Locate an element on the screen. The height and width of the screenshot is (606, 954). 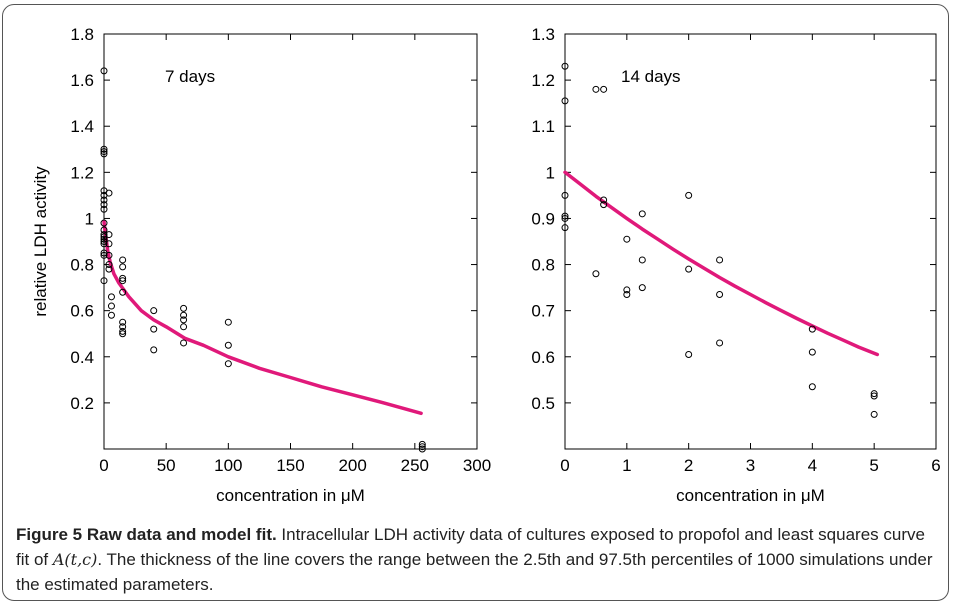
y-tick-label: 0.5 is located at coordinates (543, 403).